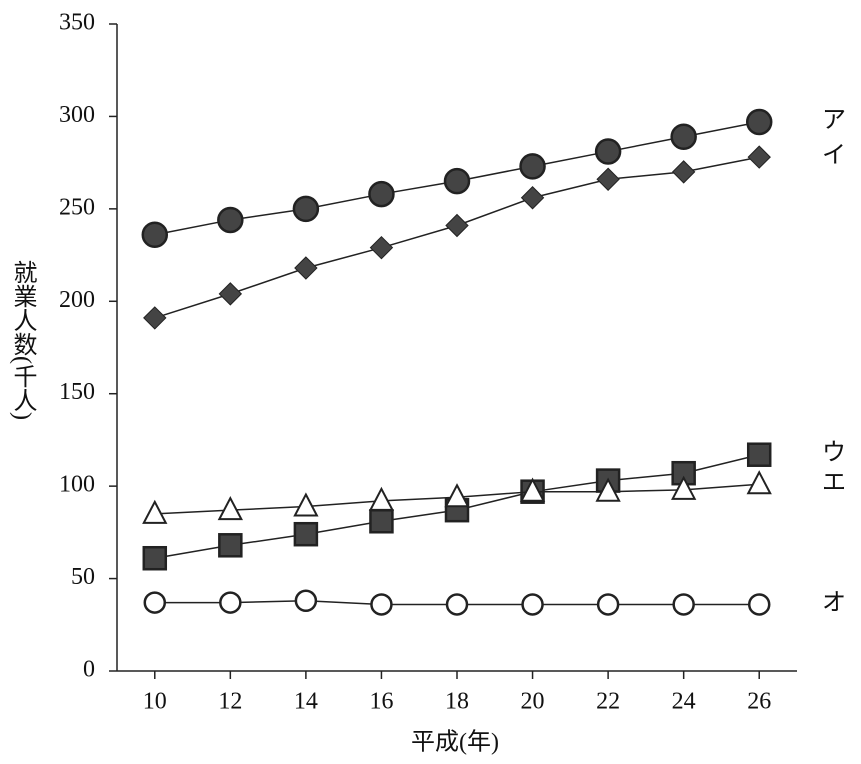  What do you see at coordinates (834, 483) in the screenshot?
I see `series-label: エ` at bounding box center [834, 483].